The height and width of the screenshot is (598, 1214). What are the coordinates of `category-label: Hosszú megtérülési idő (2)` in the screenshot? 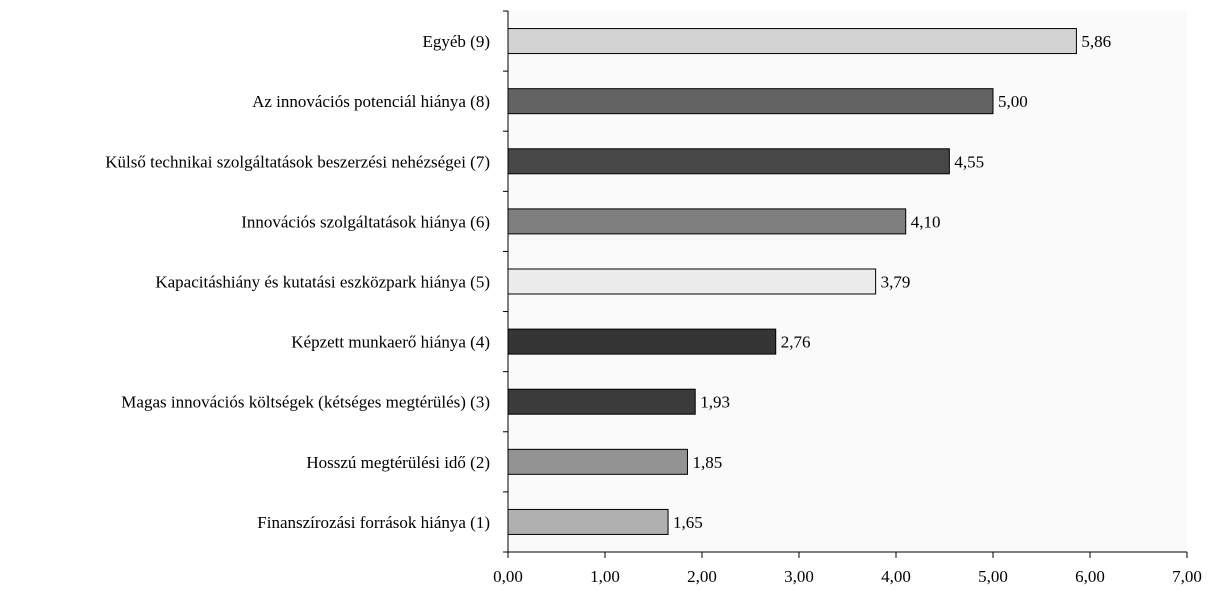 It's located at (398, 462).